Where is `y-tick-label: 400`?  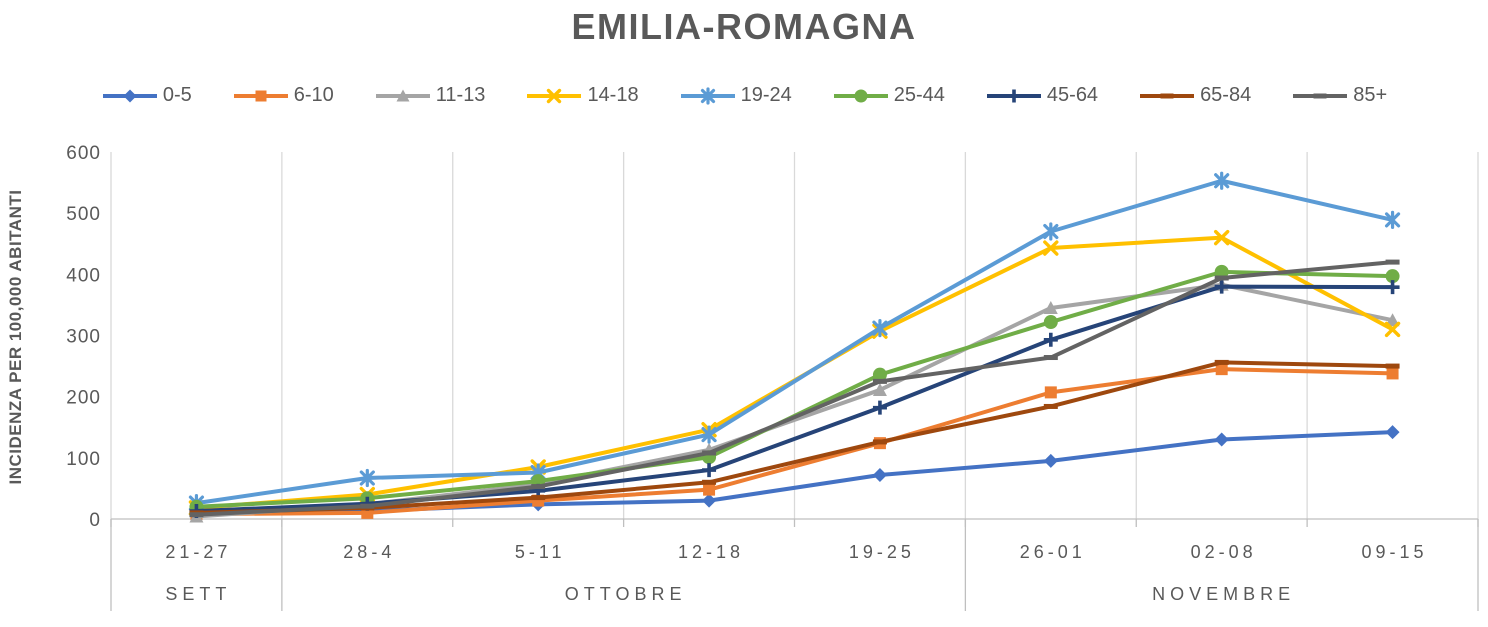
y-tick-label: 400 is located at coordinates (83, 275).